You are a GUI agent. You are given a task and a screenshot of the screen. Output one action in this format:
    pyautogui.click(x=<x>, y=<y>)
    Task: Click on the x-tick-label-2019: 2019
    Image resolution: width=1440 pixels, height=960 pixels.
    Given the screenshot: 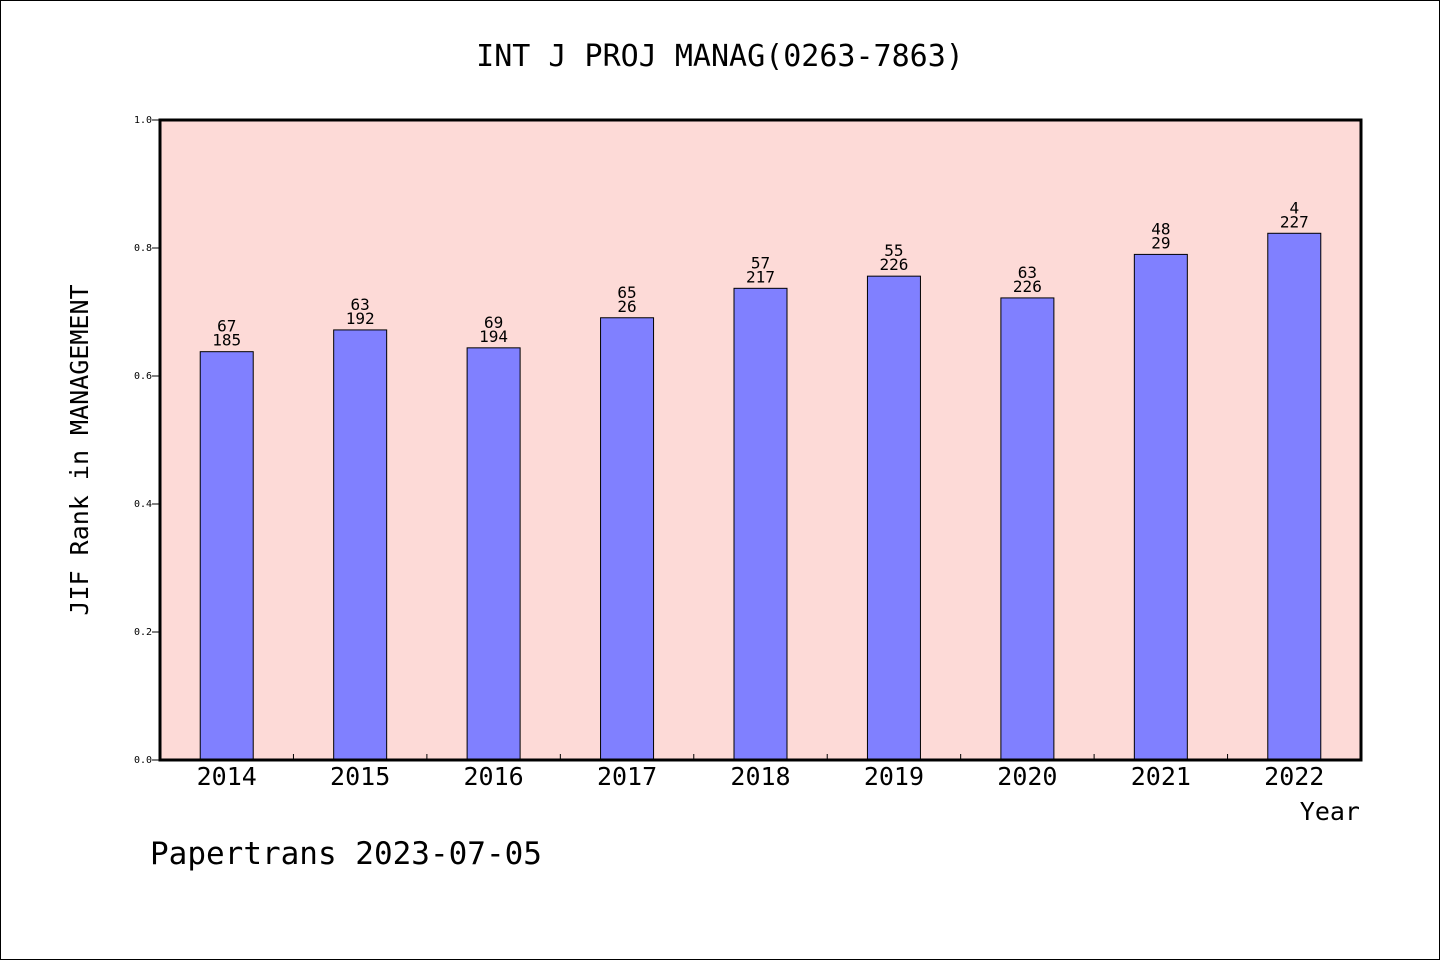 What is the action you would take?
    pyautogui.click(x=894, y=776)
    